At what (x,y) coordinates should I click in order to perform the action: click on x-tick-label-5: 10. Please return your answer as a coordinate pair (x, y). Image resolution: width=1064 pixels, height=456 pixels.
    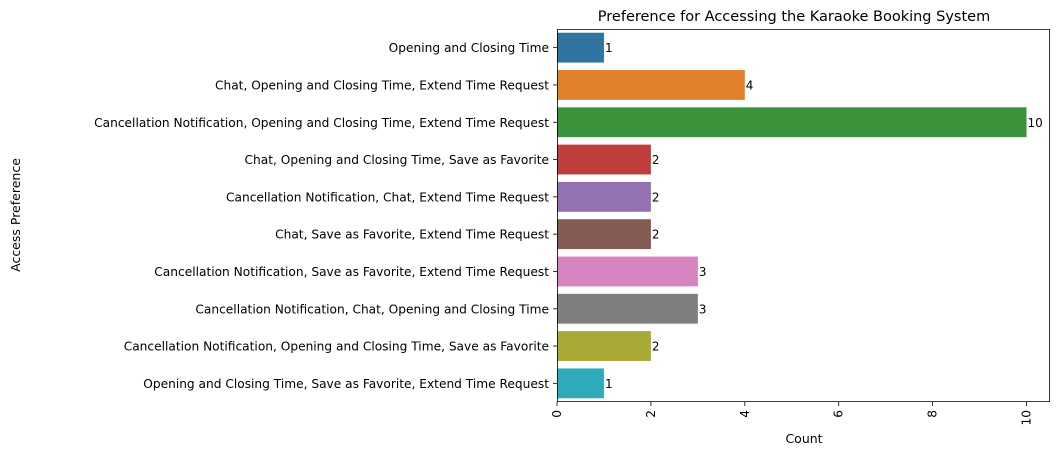
    Looking at the image, I should click on (1027, 418).